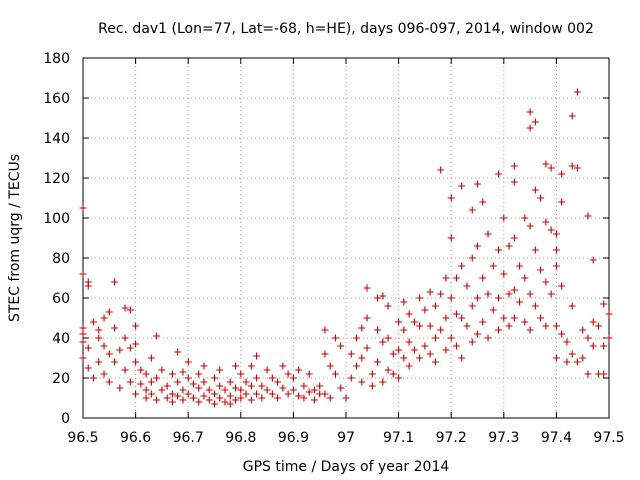  I want to click on y-axis-label: STEC from uqrg / TECUs, so click(15, 238).